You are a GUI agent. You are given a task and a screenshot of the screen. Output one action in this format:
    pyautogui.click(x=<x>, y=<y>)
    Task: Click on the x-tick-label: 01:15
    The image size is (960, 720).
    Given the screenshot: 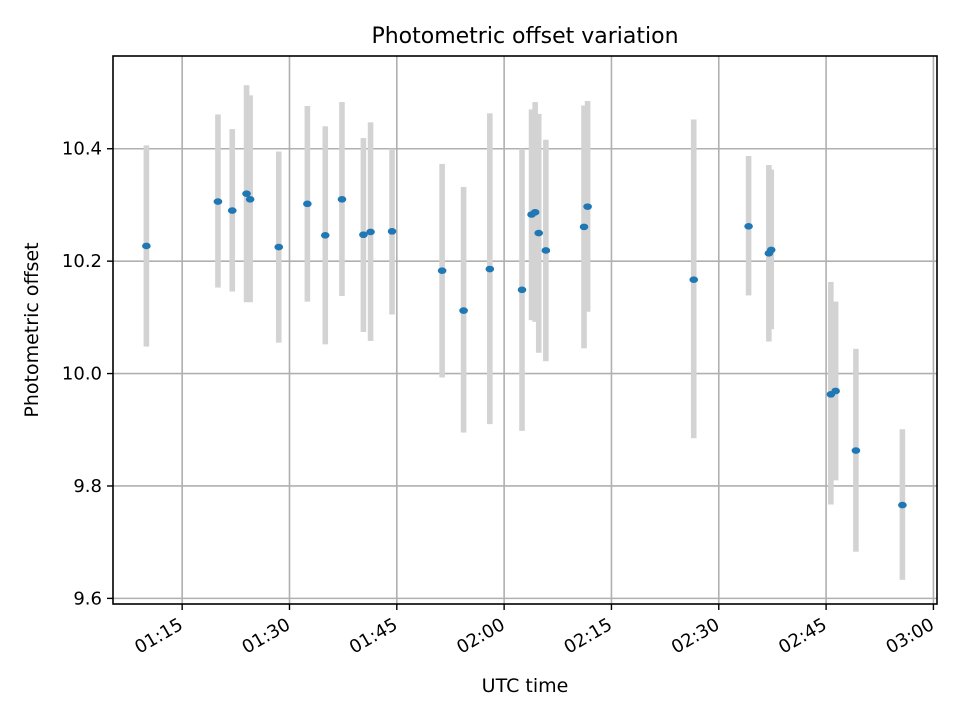 What is the action you would take?
    pyautogui.click(x=158, y=636)
    